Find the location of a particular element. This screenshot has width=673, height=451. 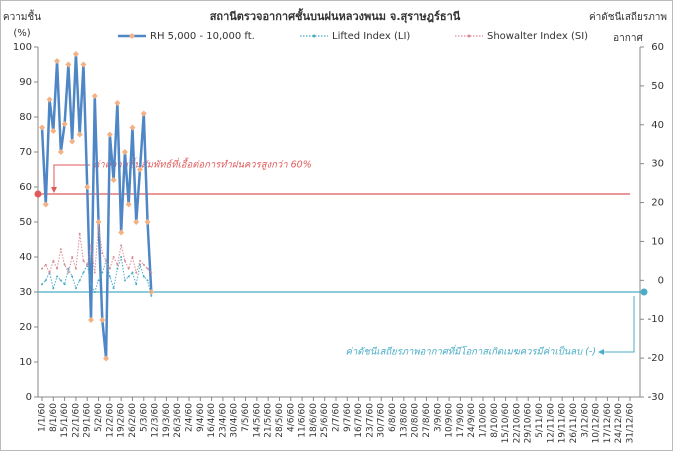

x-tick-label: 25/6/60 is located at coordinates (325, 420).